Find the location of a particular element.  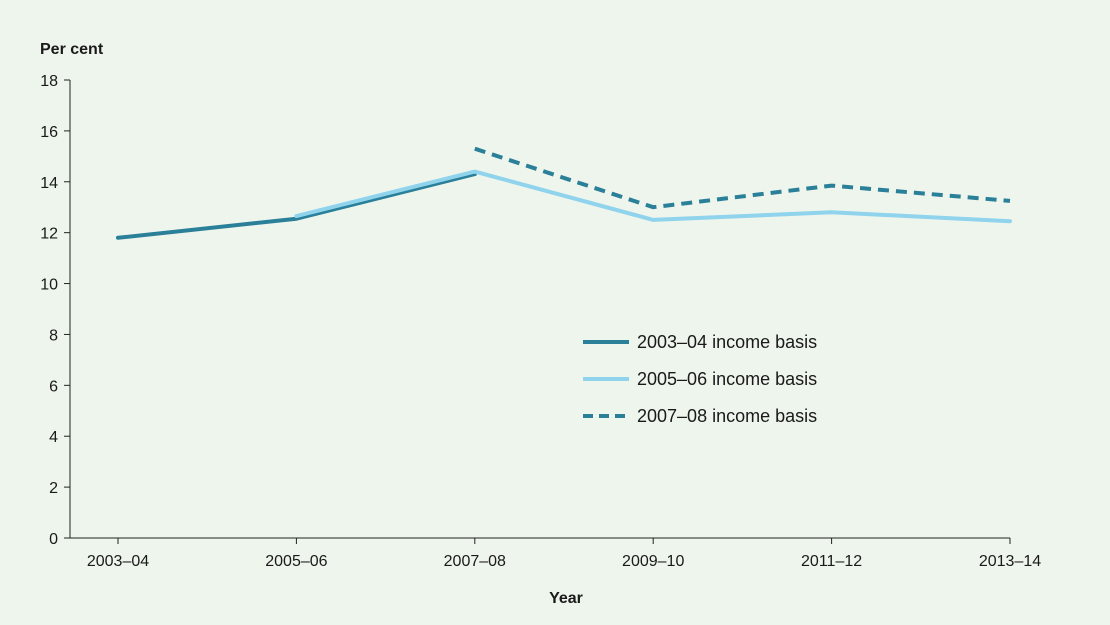

y-tick-label: 16 is located at coordinates (49, 132).